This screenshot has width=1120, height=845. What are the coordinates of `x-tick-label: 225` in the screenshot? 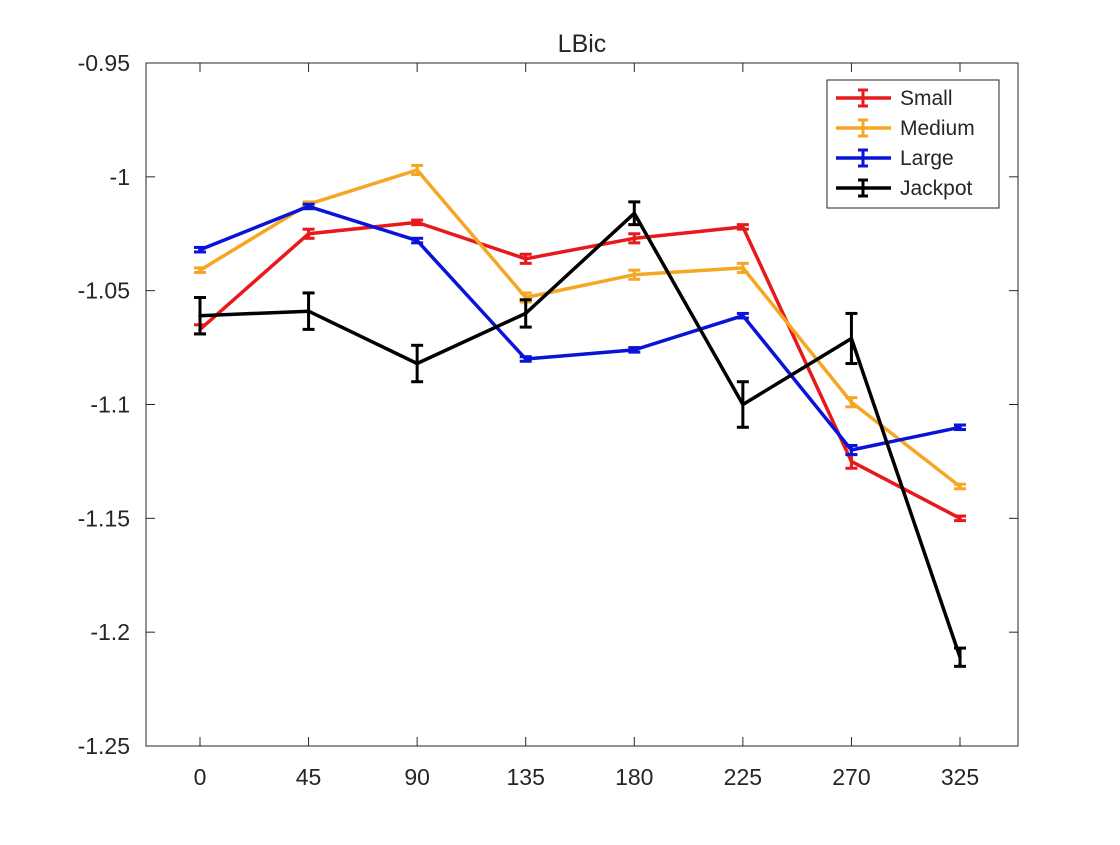 It's located at (743, 777).